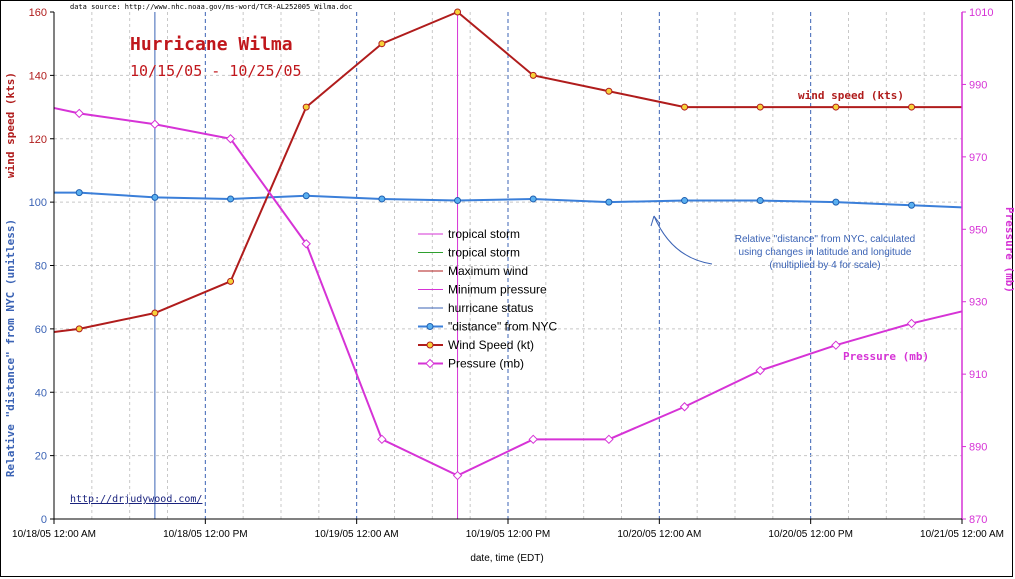 Image resolution: width=1015 pixels, height=579 pixels. Describe the element at coordinates (211, 44) in the screenshot. I see `chart-title: Hurricane Wilma` at that location.